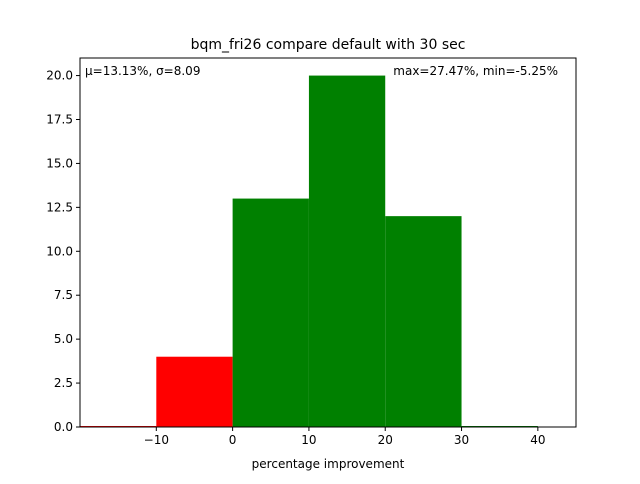 The image size is (640, 484). I want to click on y-tick-label: 0.0, so click(63, 427).